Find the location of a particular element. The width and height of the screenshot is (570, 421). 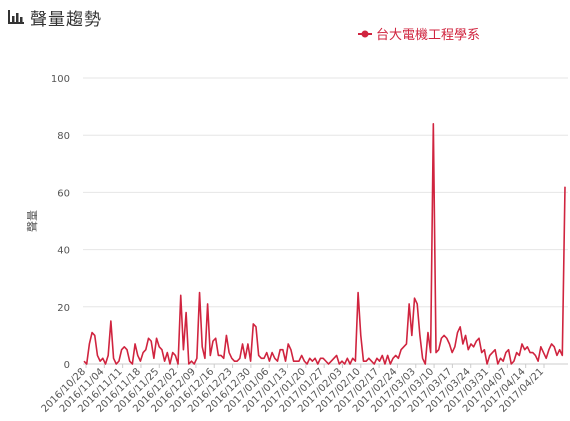

chart-header: 聲量趨勢 is located at coordinates (55, 17).